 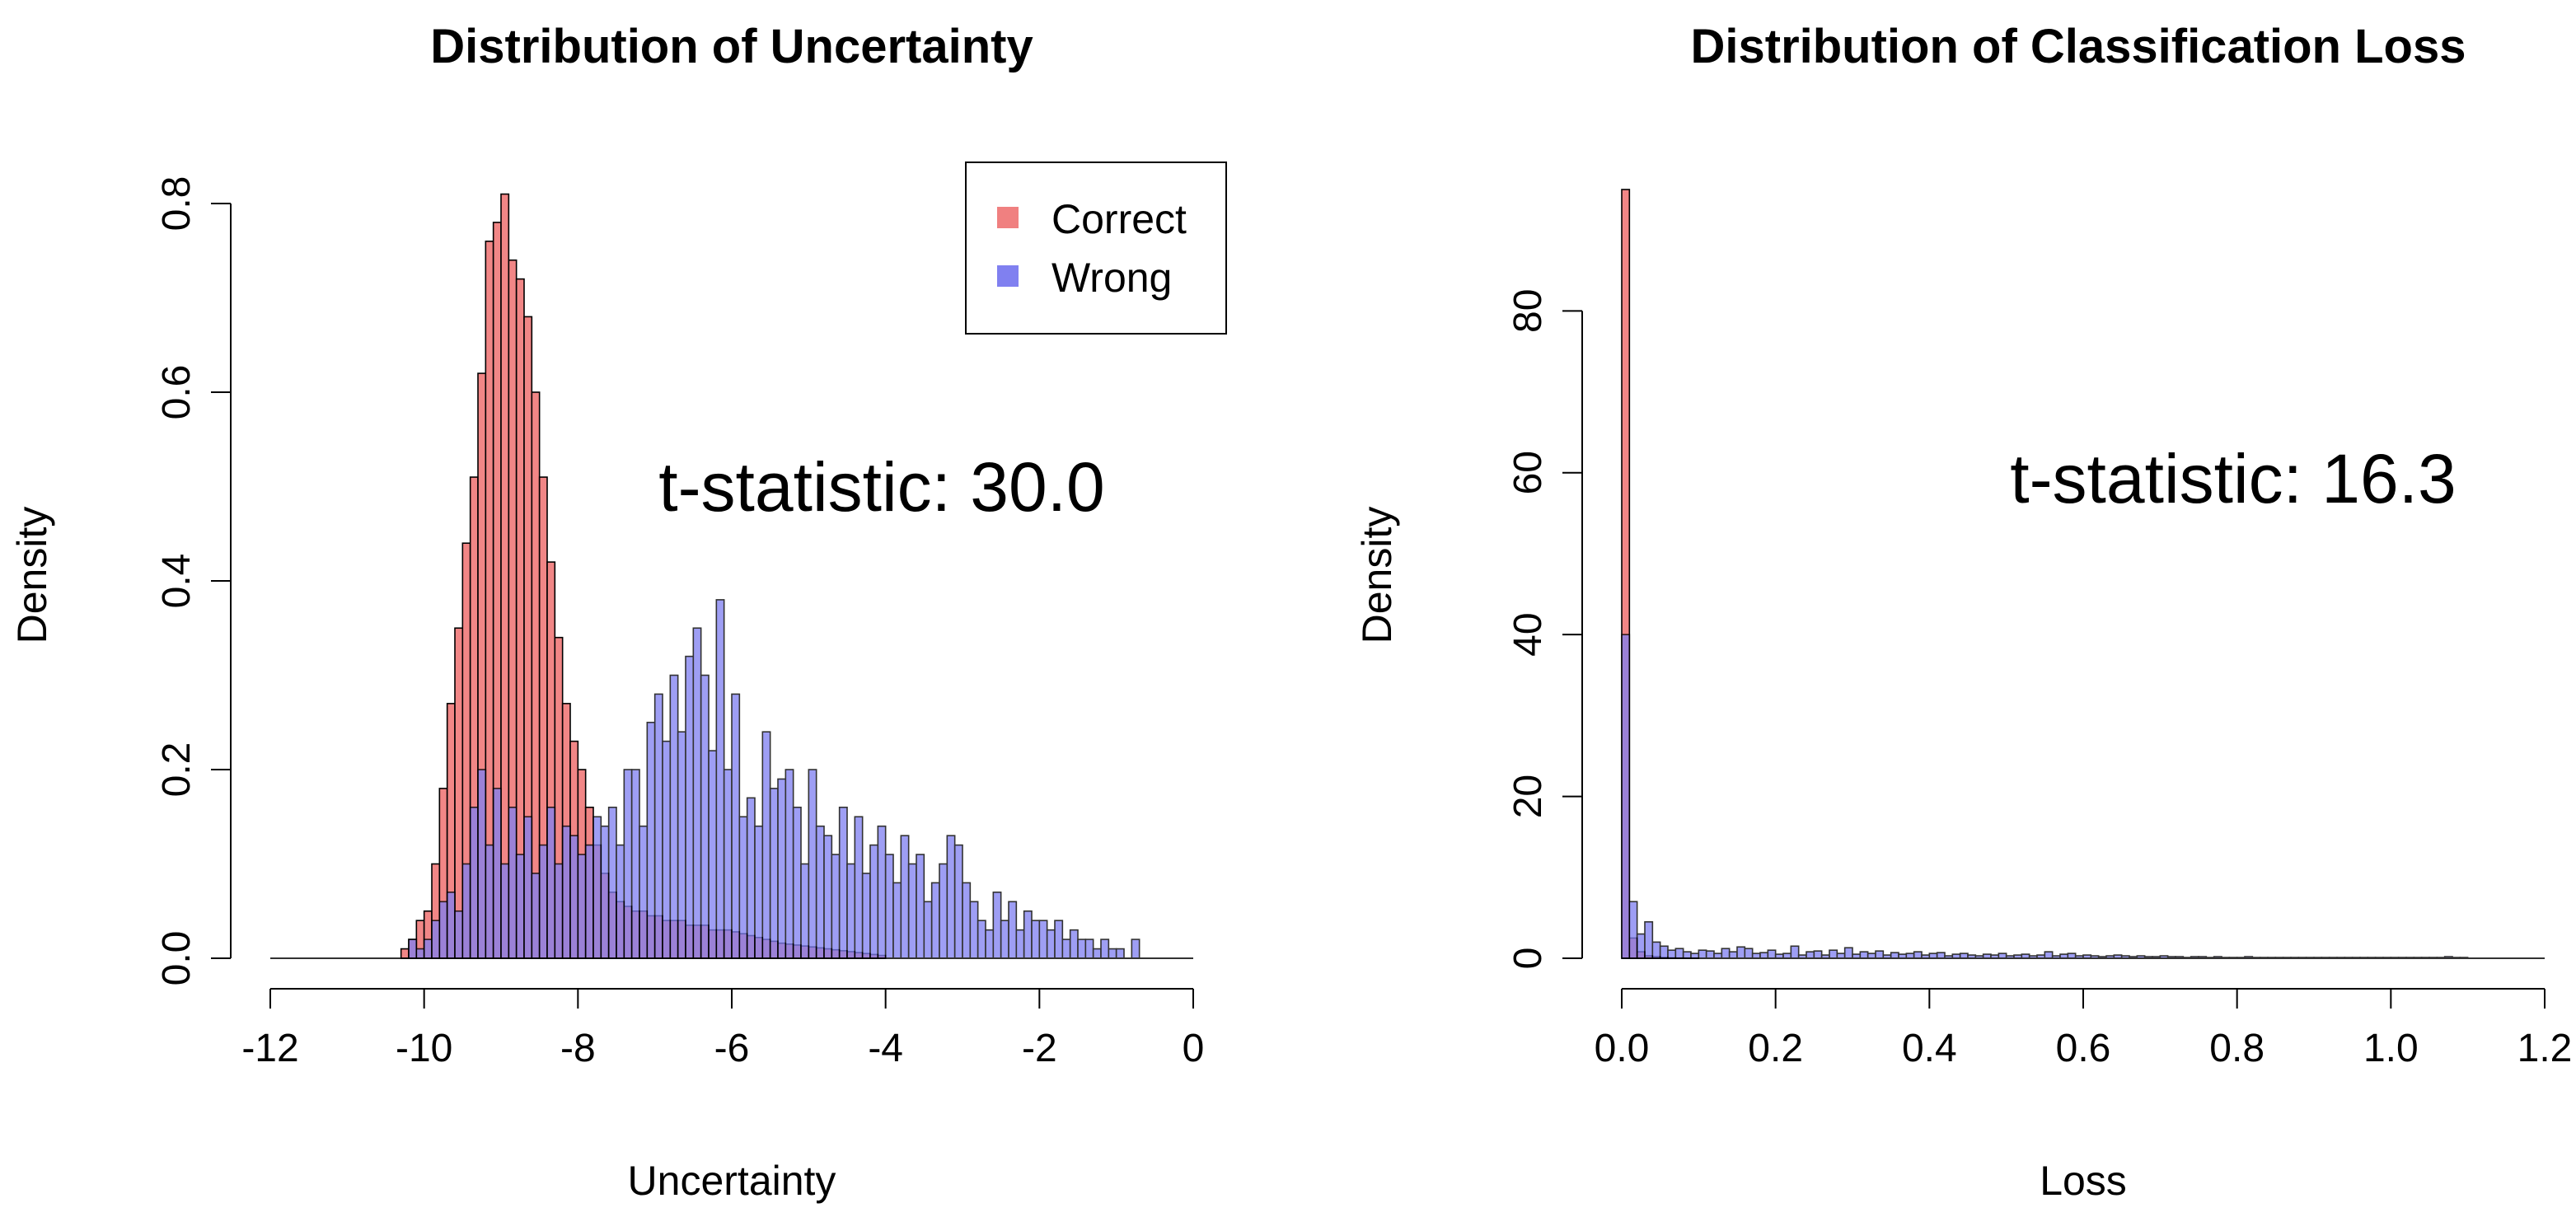 What do you see at coordinates (2545, 1048) in the screenshot?
I see `loss-x-tick-label: 1.2` at bounding box center [2545, 1048].